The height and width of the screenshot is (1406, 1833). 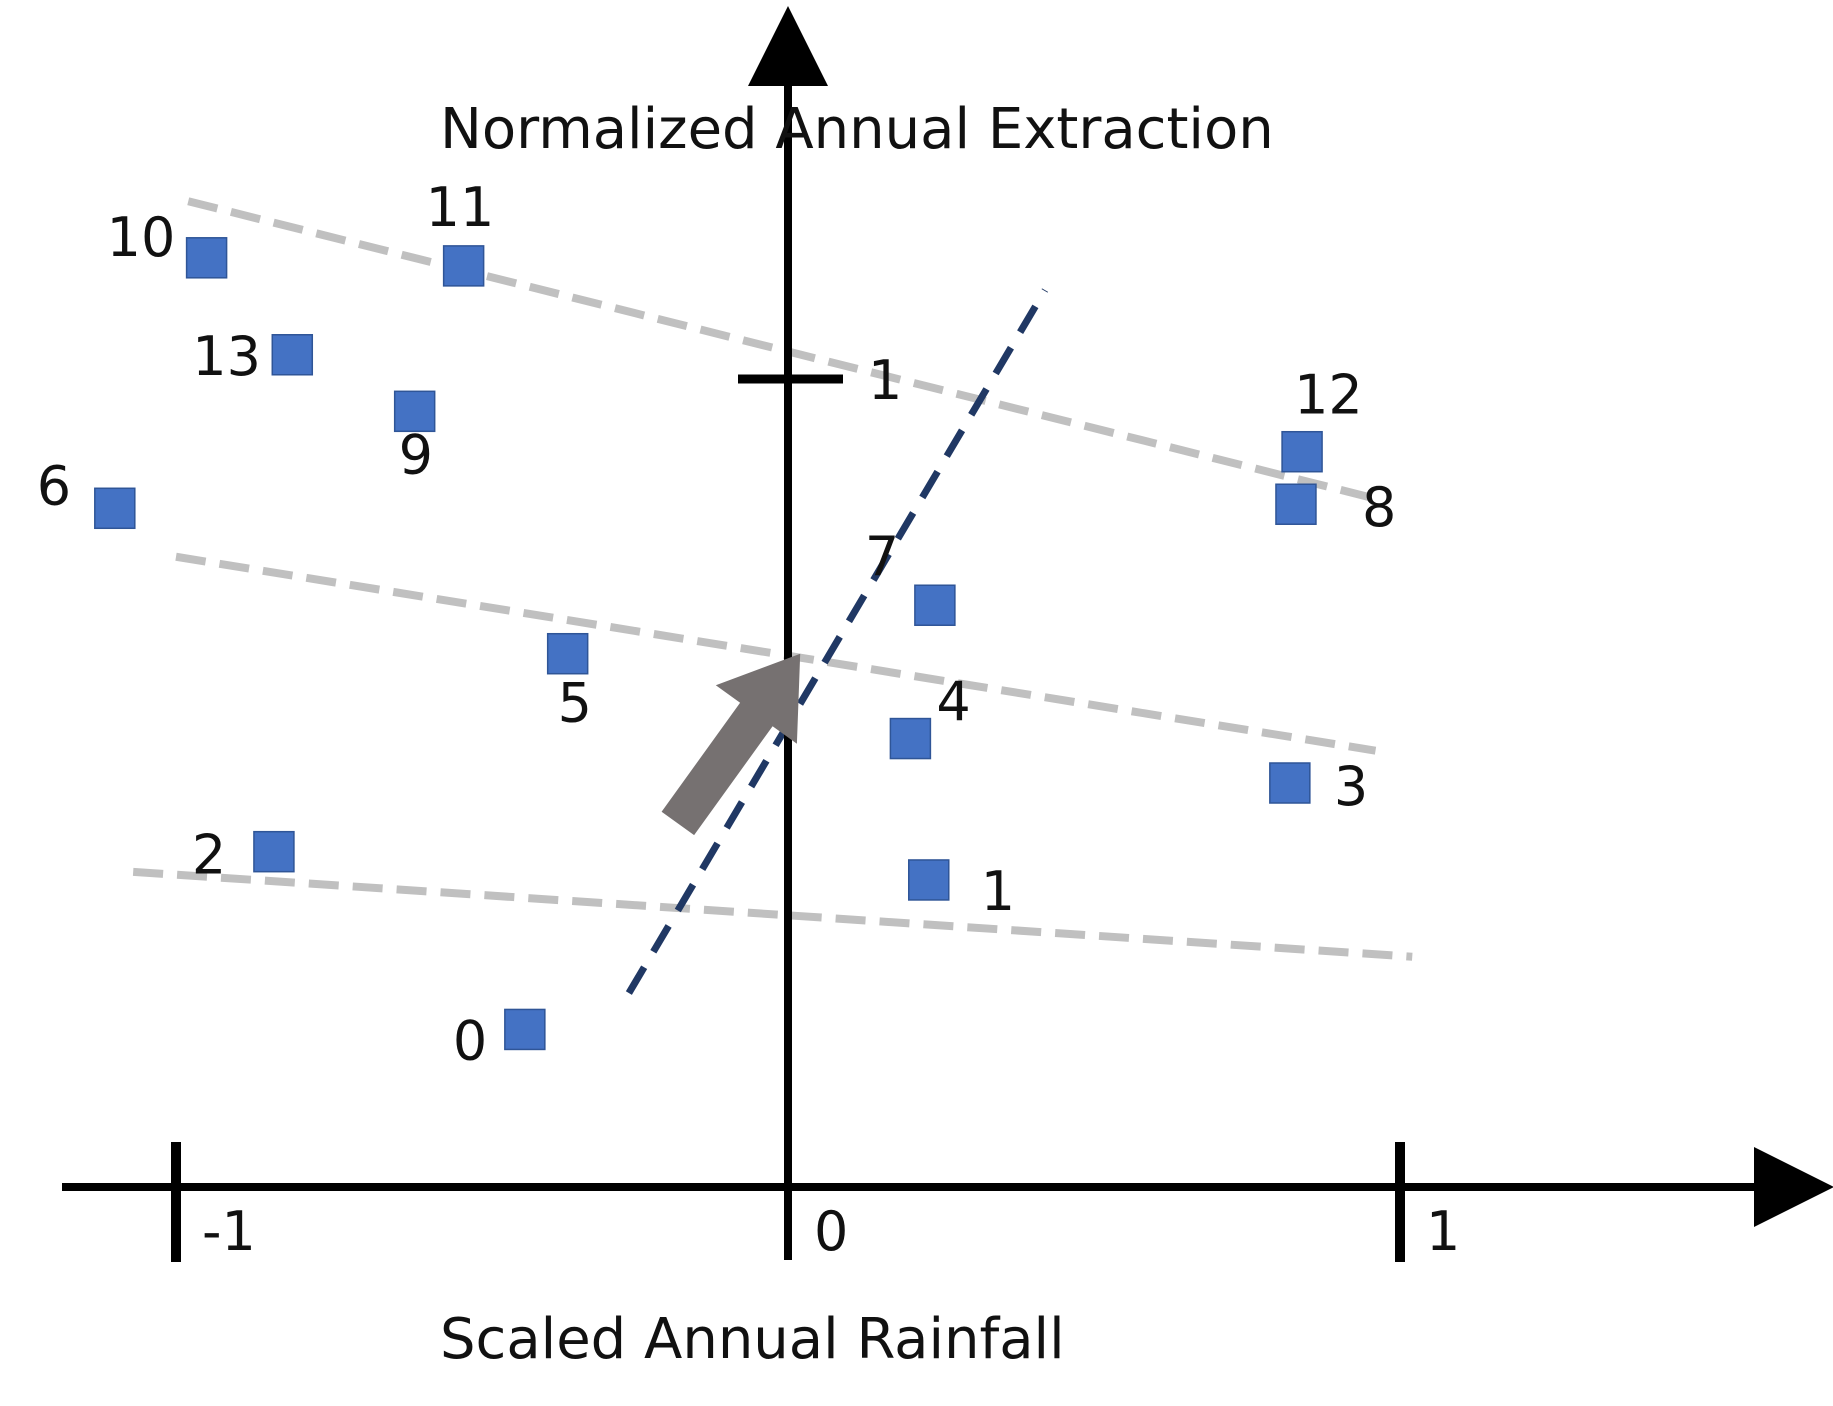 What do you see at coordinates (575, 703) in the screenshot?
I see `point-label-5: 5` at bounding box center [575, 703].